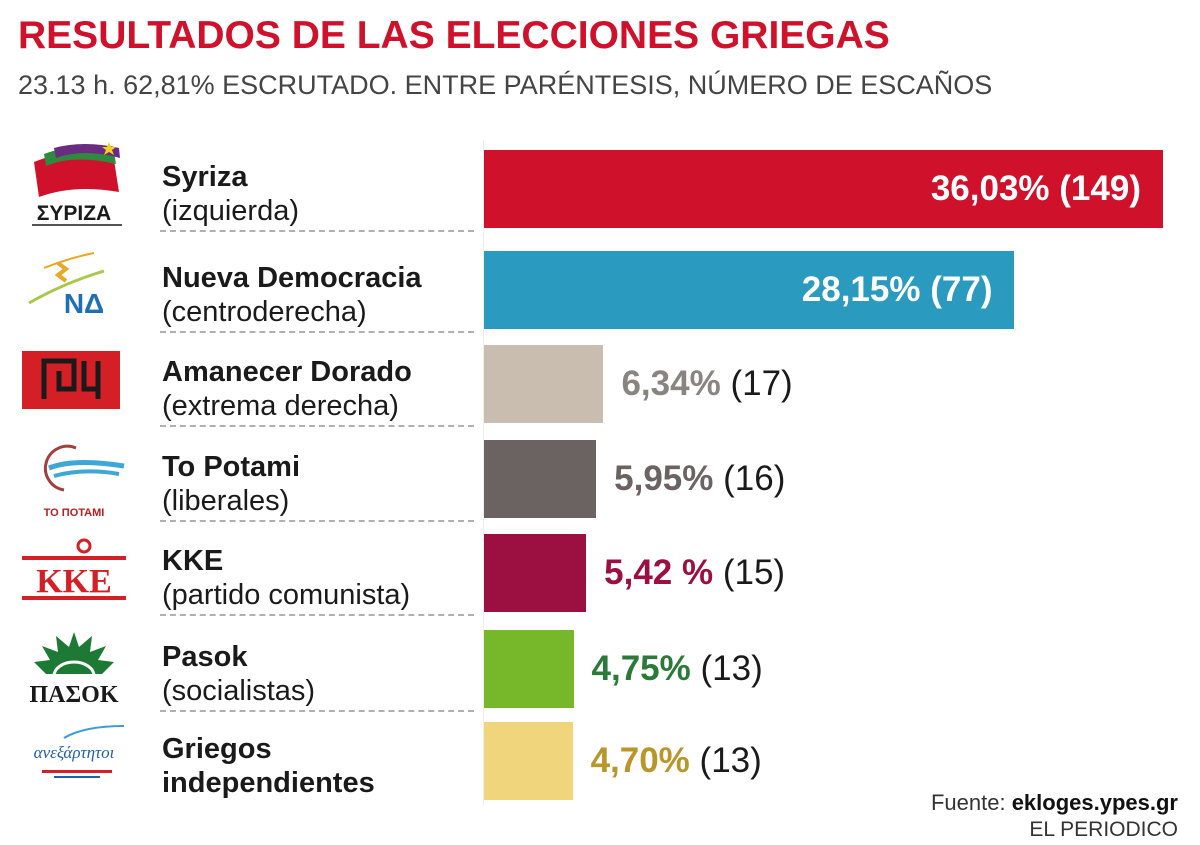 The width and height of the screenshot is (1200, 845). Describe the element at coordinates (961, 289) in the screenshot. I see `seats-label: (77)` at that location.